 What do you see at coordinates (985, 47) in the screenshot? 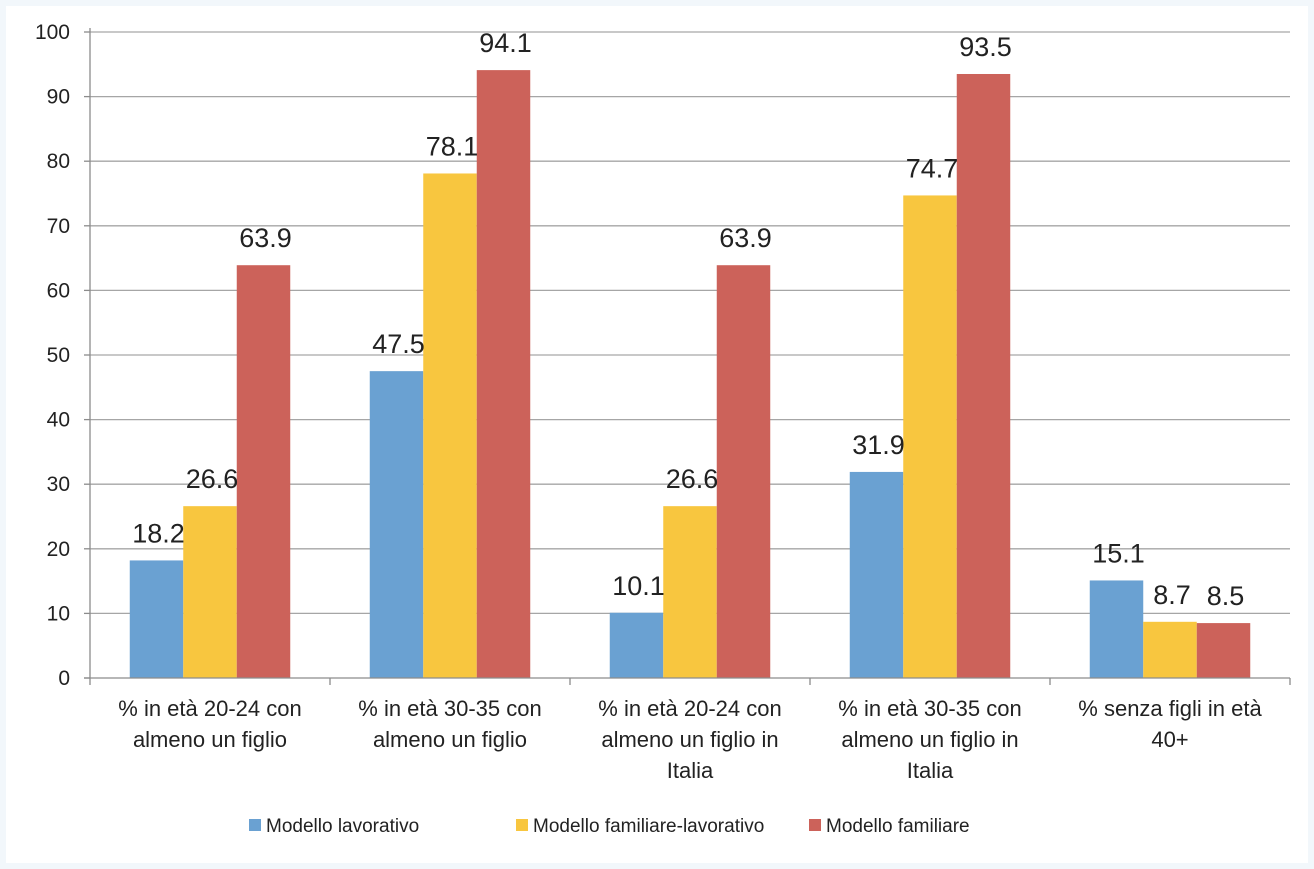
I see `data-label: 93.5` at bounding box center [985, 47].